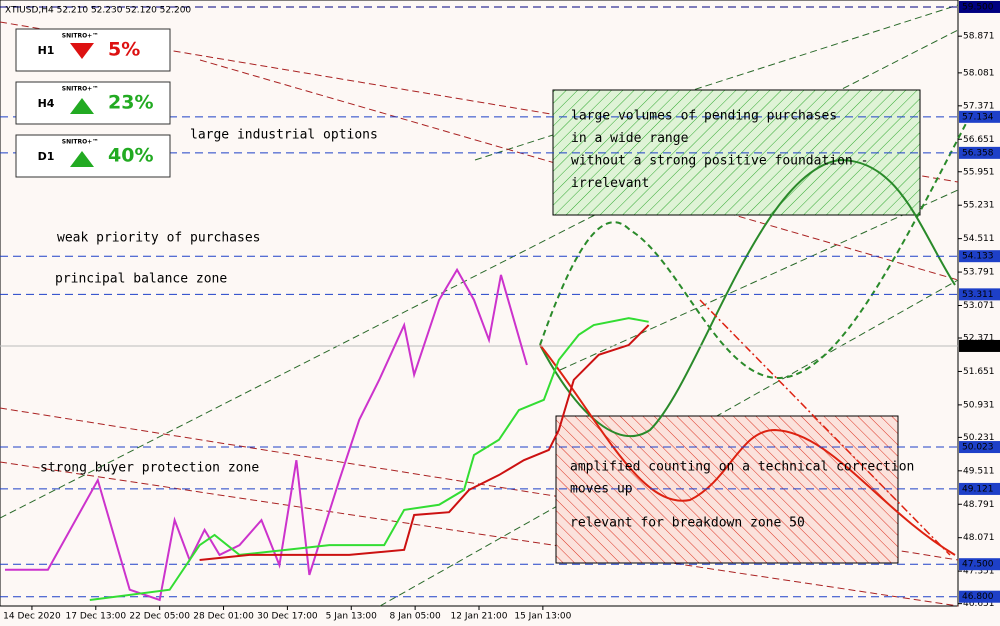 The height and width of the screenshot is (626, 1000). I want to click on y-tick-label: 53.071, so click(979, 306).